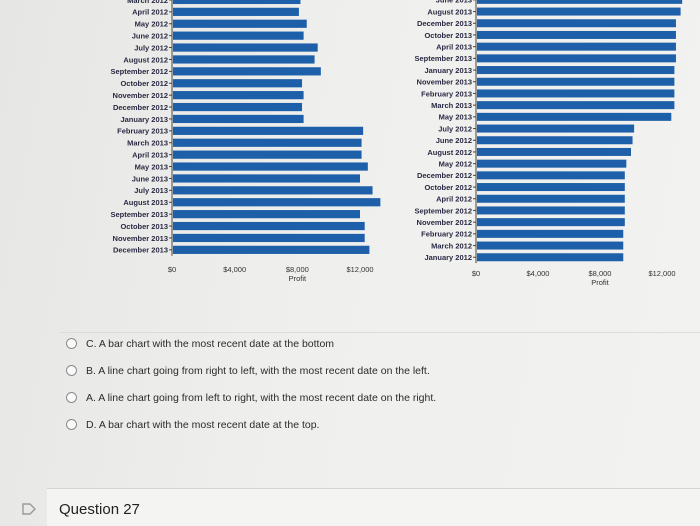  Describe the element at coordinates (661, 273) in the screenshot. I see `right-chart-x-tick-label: $12,000` at that location.